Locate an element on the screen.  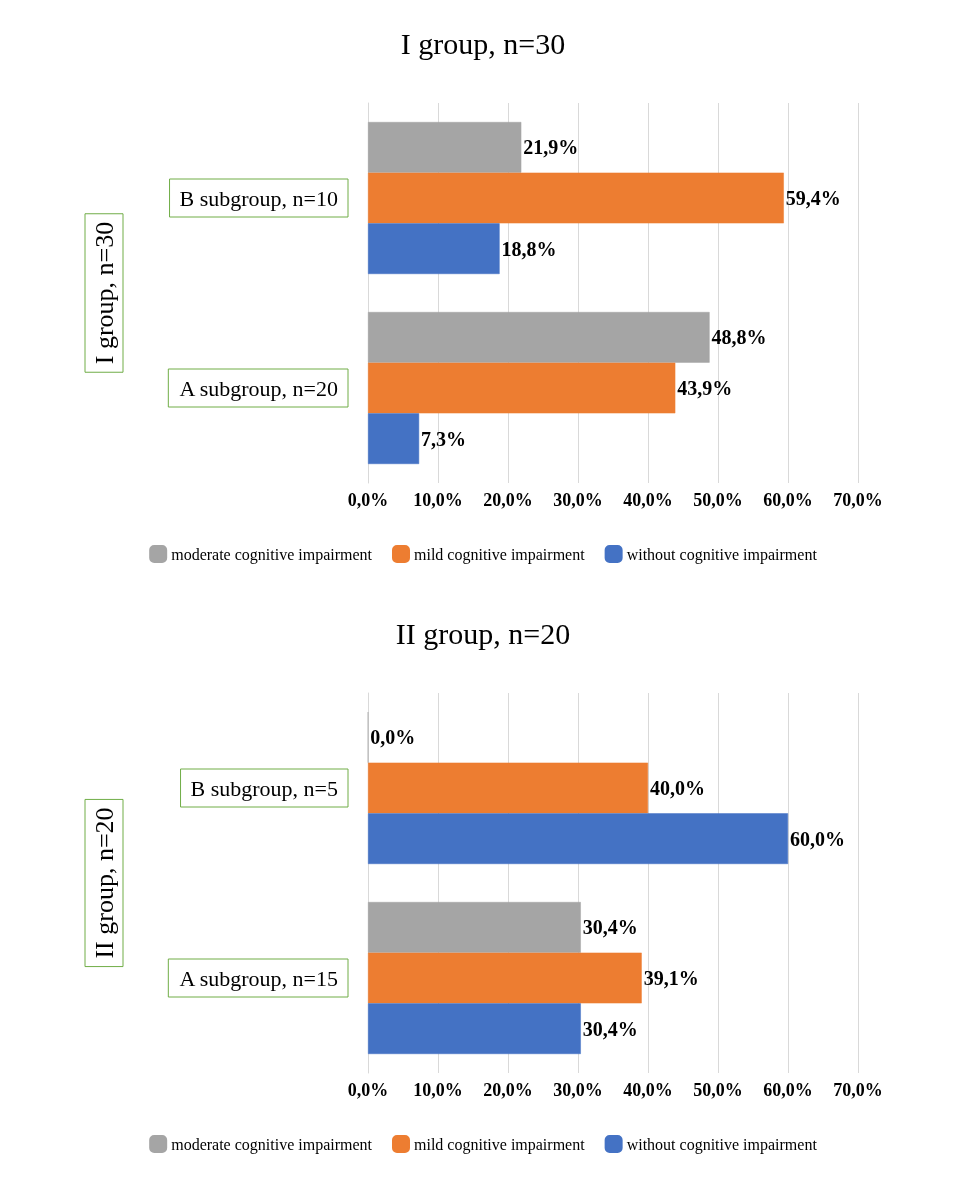
chart-title: I group, n=30 is located at coordinates (483, 43).